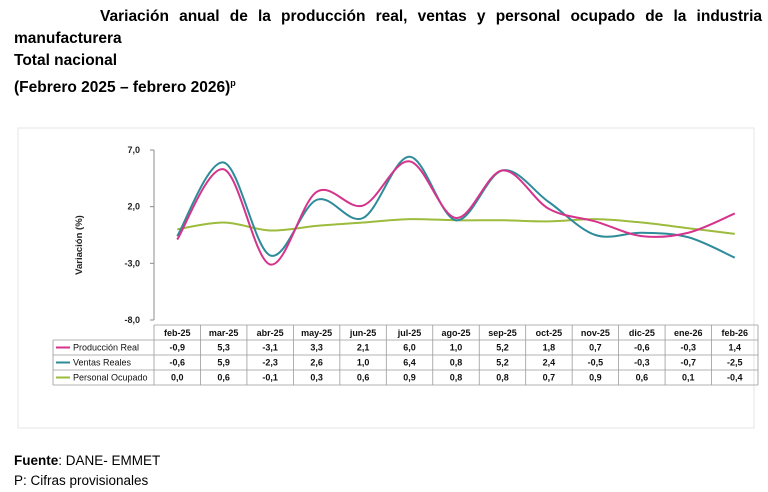 This screenshot has width=768, height=492. Describe the element at coordinates (122, 88) in the screenshot. I see `period-text: (Febrero 2025 – febrero 2026)` at that location.